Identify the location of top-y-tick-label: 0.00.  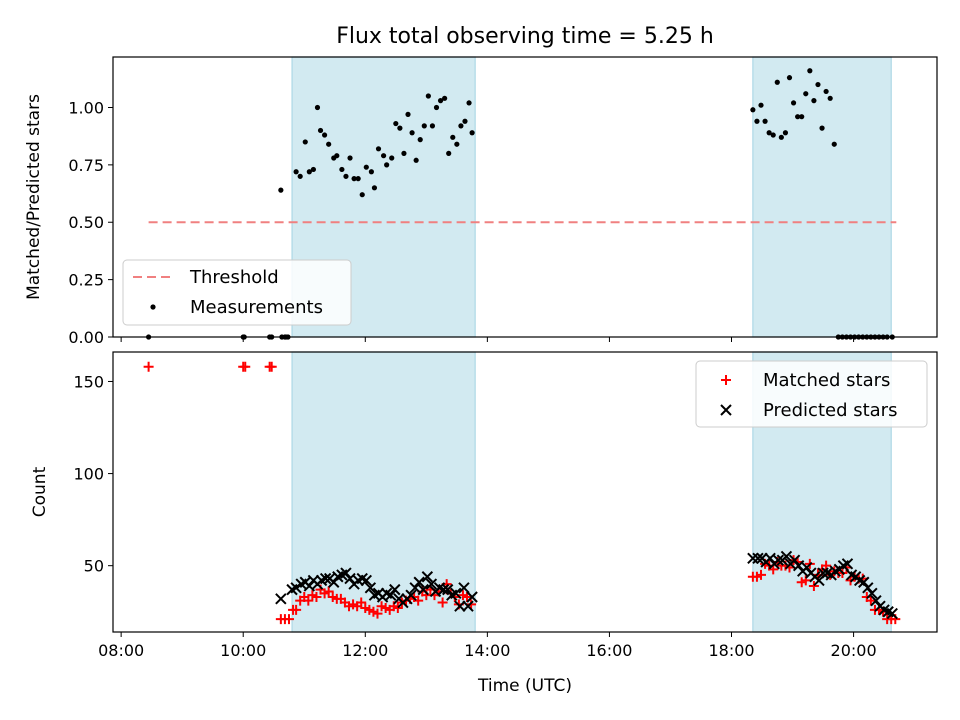
(86, 337).